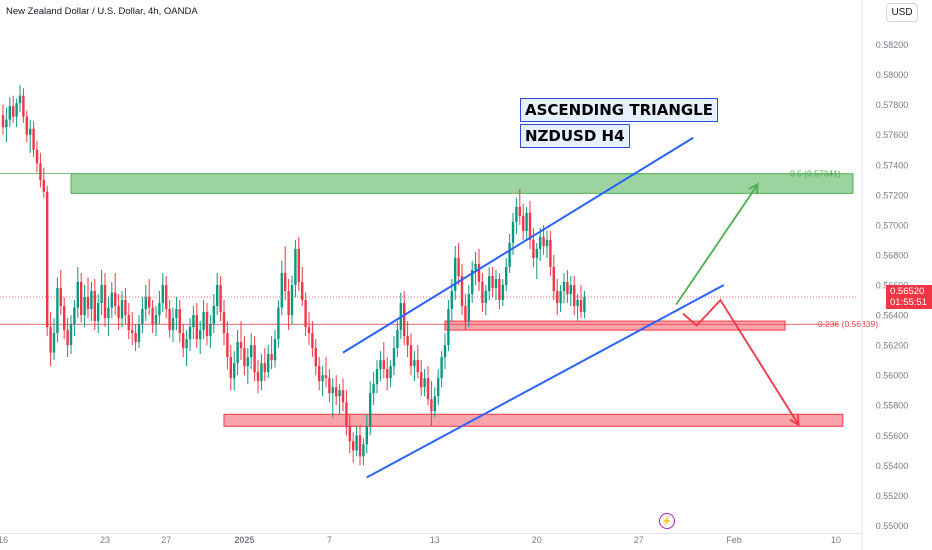 The height and width of the screenshot is (550, 932). Describe the element at coordinates (741, 362) in the screenshot. I see `projection-bearish` at that location.